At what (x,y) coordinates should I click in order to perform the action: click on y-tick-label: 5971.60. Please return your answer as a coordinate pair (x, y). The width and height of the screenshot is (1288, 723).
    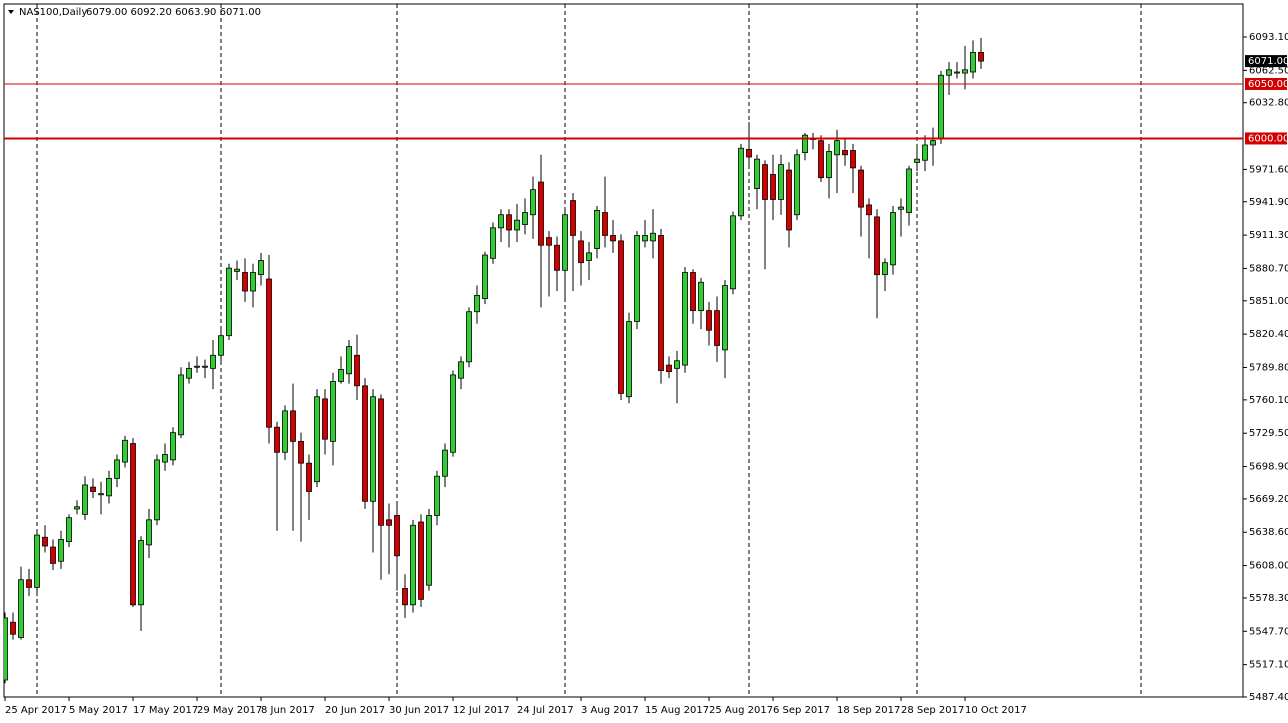
    Looking at the image, I should click on (1268, 169).